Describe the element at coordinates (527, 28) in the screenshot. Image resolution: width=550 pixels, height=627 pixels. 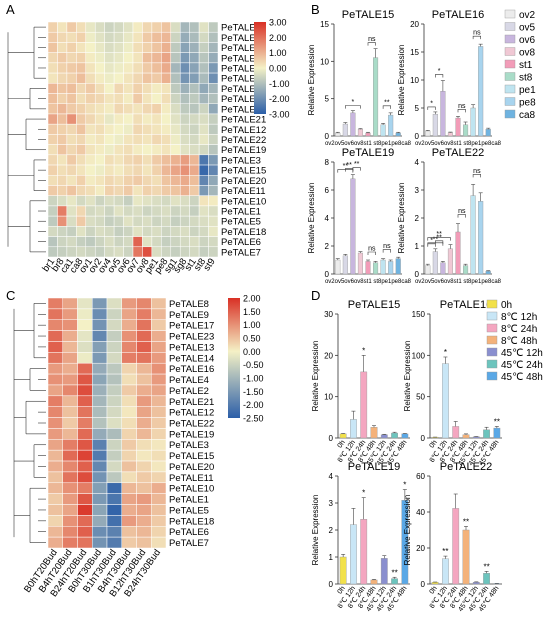
I see `legend-label: ov5` at that location.